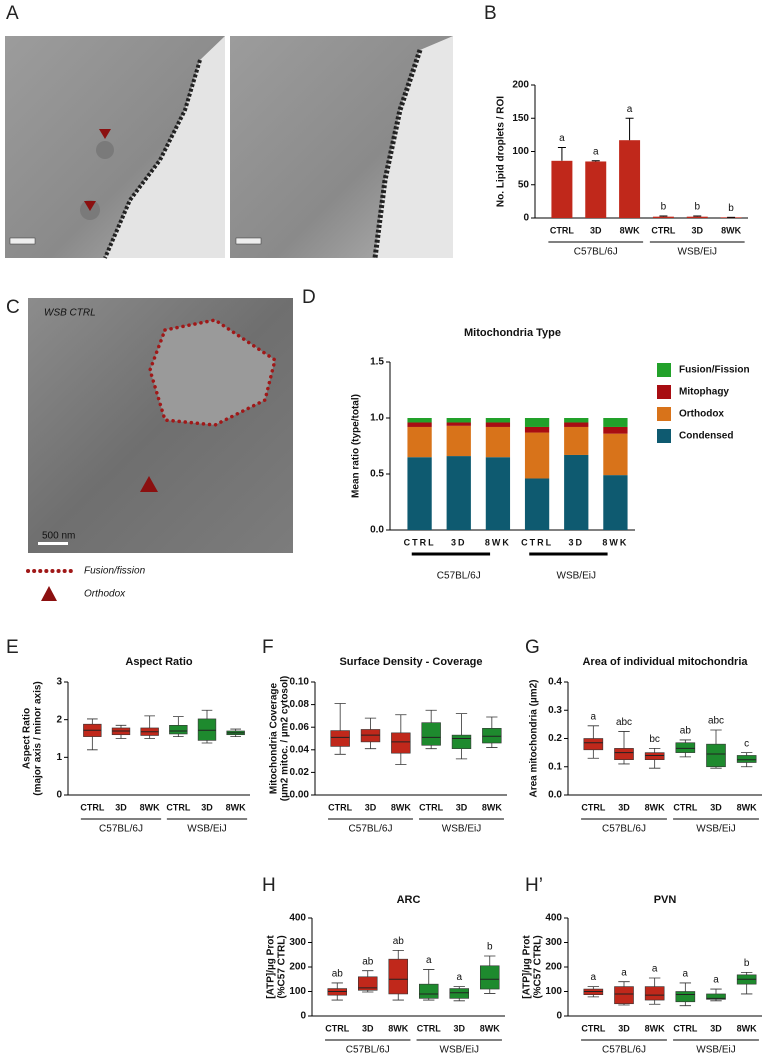 The image size is (783, 1053). Describe the element at coordinates (527, 967) in the screenshot. I see `y-axis-label: [ATP]/µg Prot` at that location.